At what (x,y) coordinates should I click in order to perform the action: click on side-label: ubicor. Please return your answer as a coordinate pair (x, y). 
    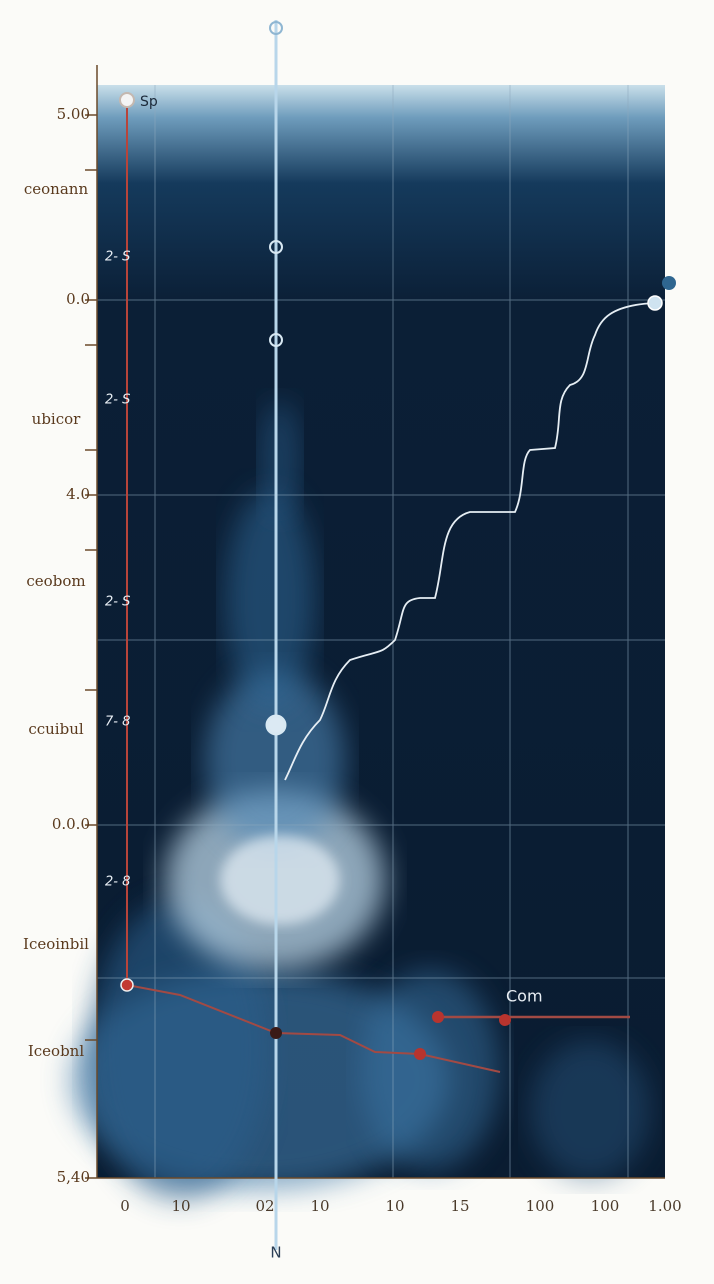
    Looking at the image, I should click on (56, 419).